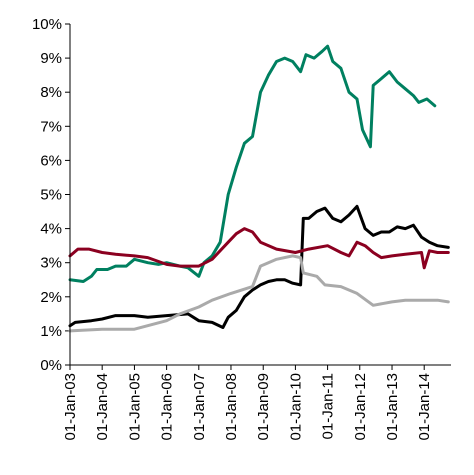 The image size is (474, 475). I want to click on x-tick-label: 01-Jan-08, so click(231, 407).